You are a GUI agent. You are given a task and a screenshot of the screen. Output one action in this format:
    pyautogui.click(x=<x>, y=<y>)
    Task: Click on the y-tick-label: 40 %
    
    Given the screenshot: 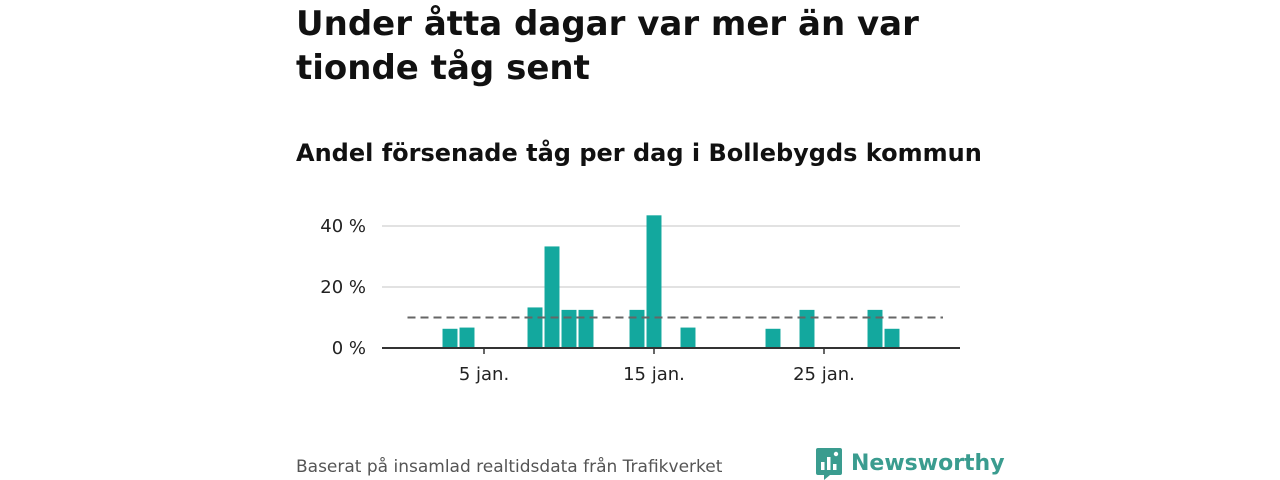 What is the action you would take?
    pyautogui.click(x=343, y=226)
    